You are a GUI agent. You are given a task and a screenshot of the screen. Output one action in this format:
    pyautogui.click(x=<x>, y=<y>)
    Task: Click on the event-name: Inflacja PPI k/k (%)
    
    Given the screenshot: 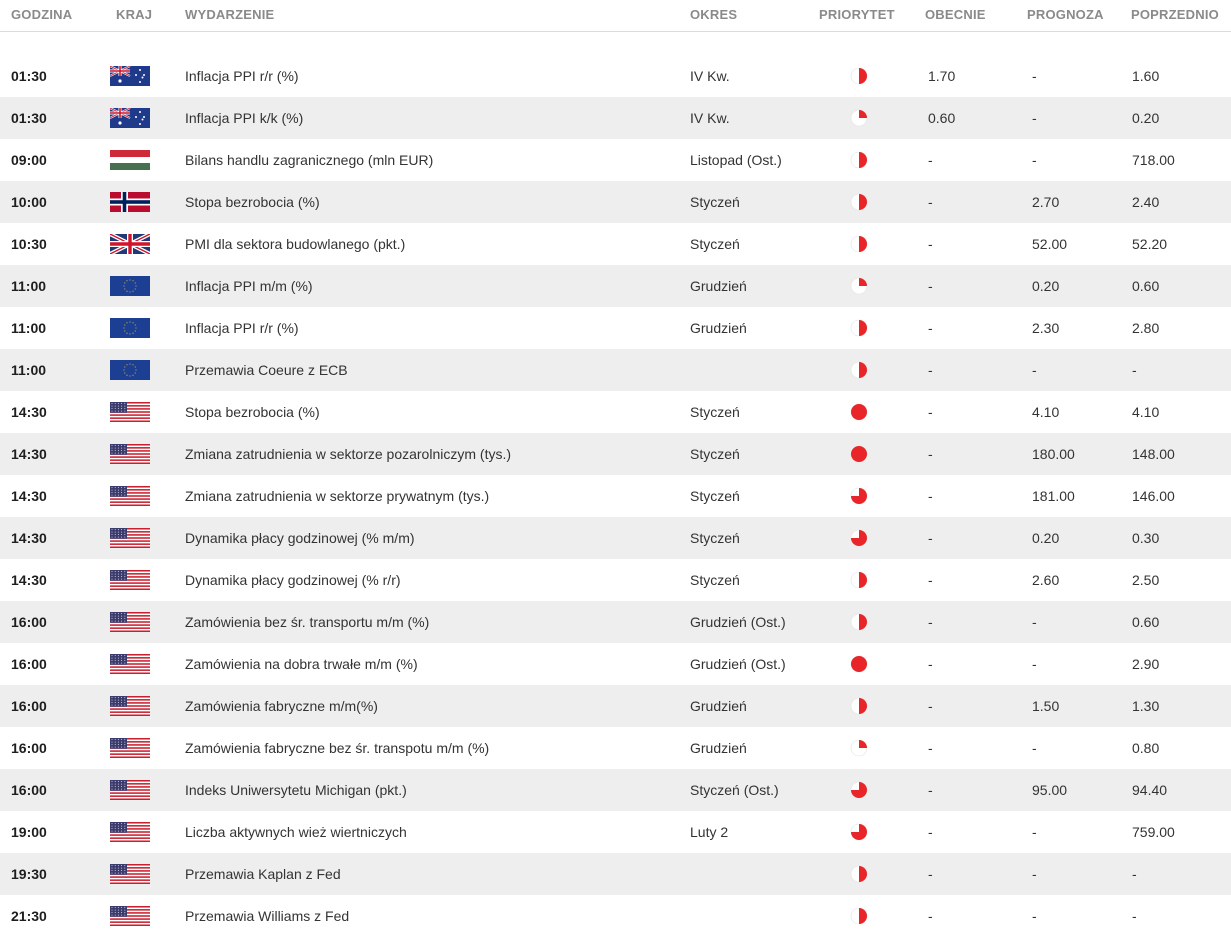 What is the action you would take?
    pyautogui.click(x=244, y=118)
    